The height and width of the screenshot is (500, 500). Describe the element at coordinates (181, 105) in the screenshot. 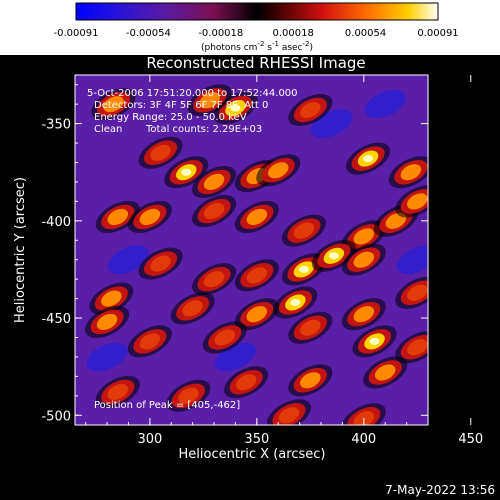

I see `annotation-detectors: Detectors: 3F 4F 5F 6F 7F 8F, Att 0` at that location.